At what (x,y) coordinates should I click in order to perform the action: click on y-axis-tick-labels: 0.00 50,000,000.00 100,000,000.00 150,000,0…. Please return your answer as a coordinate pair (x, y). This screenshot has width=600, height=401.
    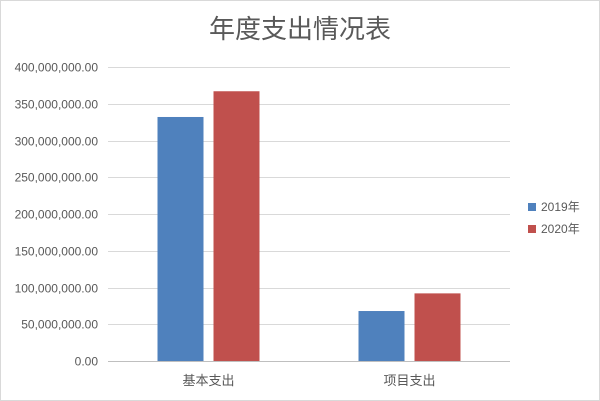
    Looking at the image, I should click on (57, 215).